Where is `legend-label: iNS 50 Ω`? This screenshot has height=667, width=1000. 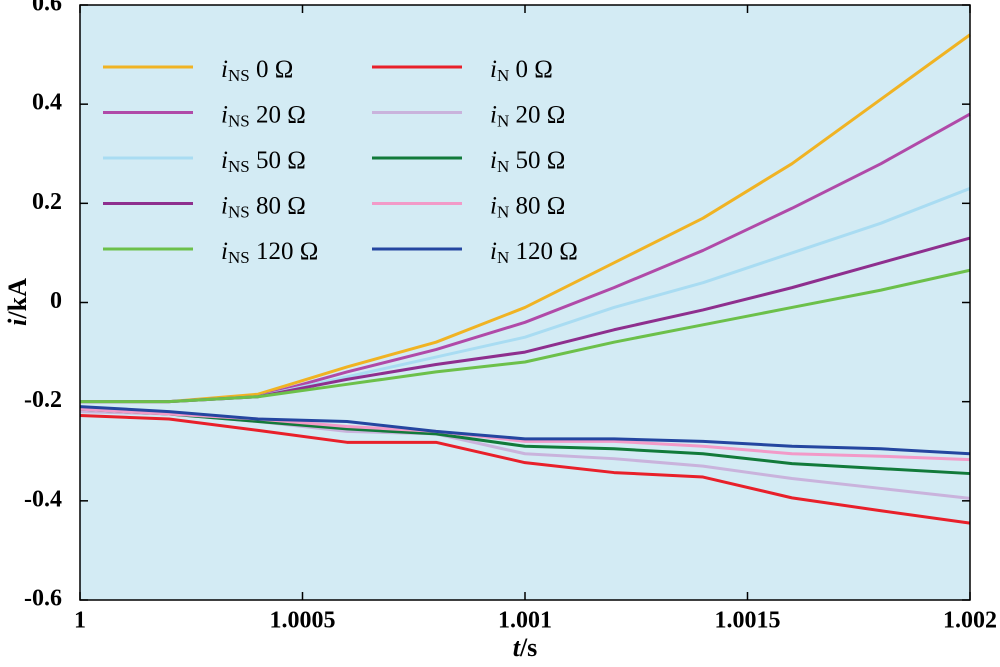 legend-label: iNS 50 Ω is located at coordinates (263, 161).